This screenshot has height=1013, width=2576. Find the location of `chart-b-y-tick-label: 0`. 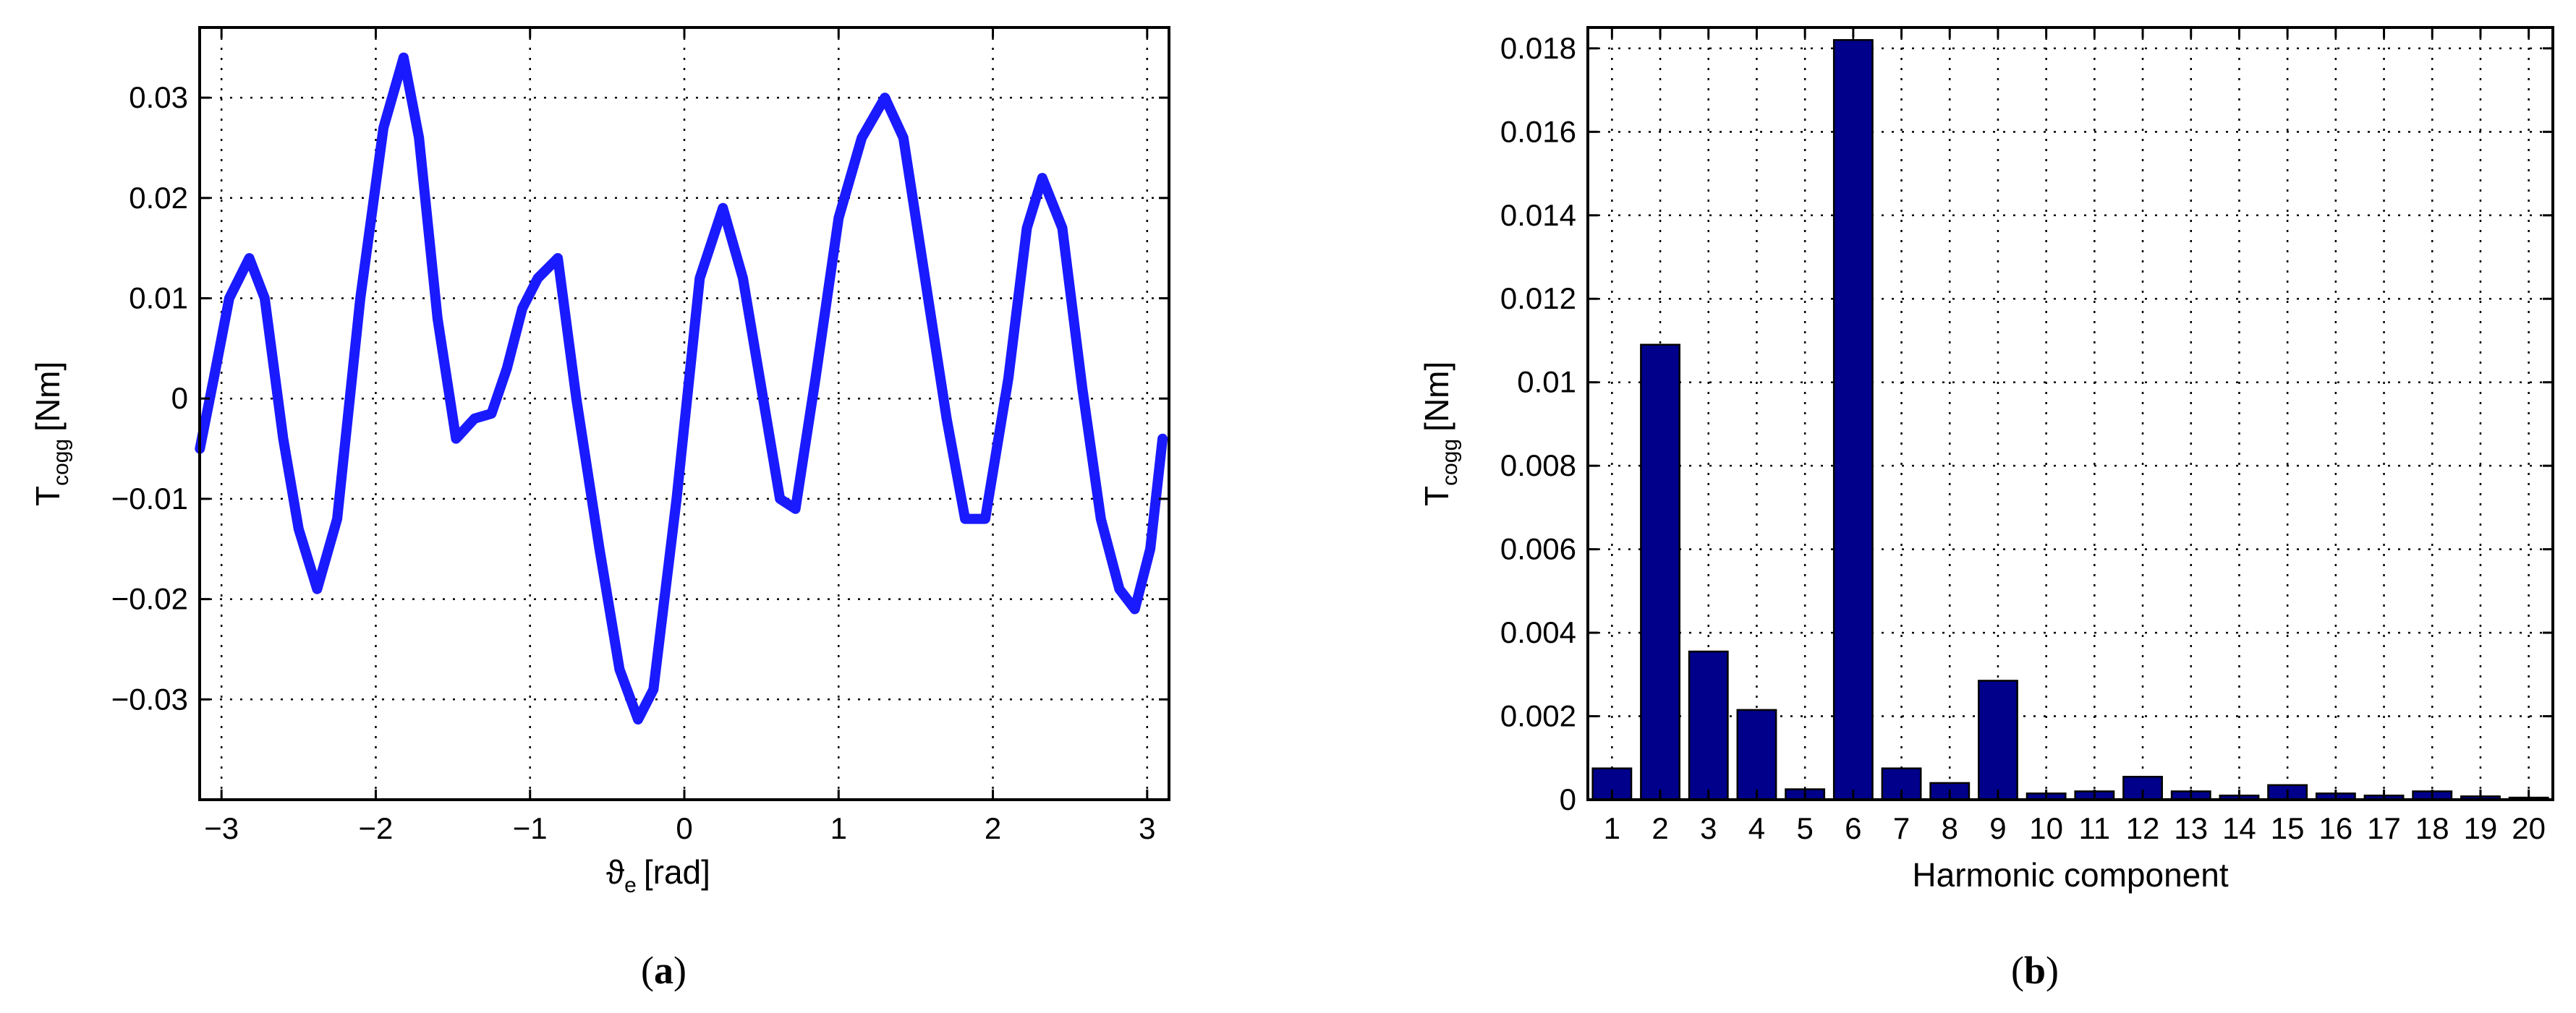

chart-b-y-tick-label: 0 is located at coordinates (1568, 799).